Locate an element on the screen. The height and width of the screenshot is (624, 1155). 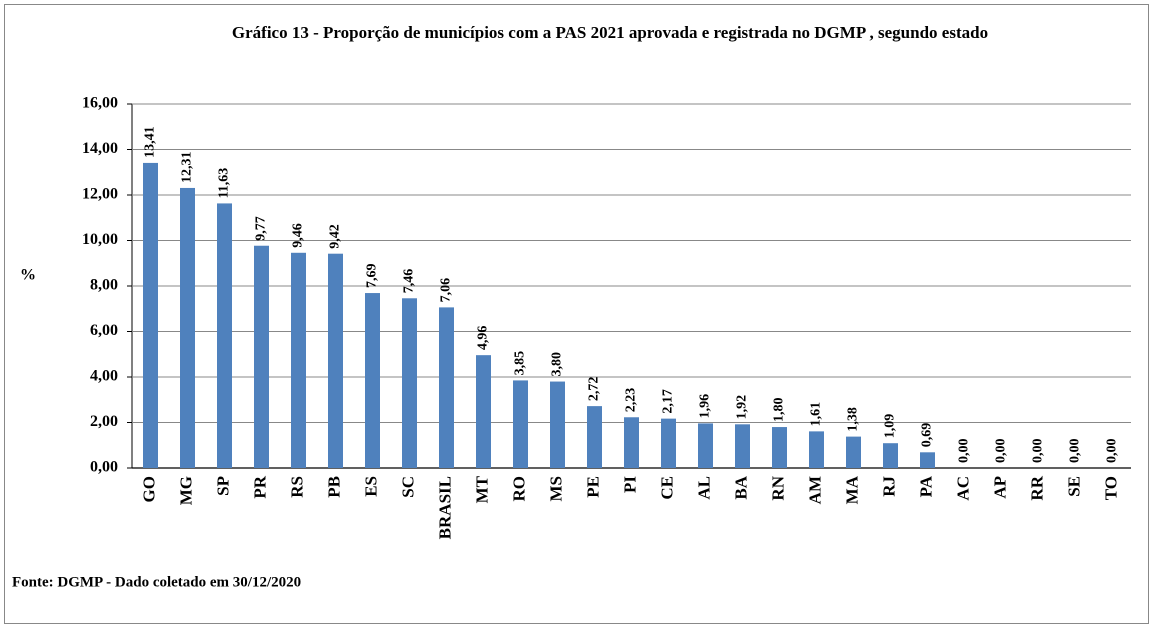
y-tick-label: 6,00 is located at coordinates (104, 330).